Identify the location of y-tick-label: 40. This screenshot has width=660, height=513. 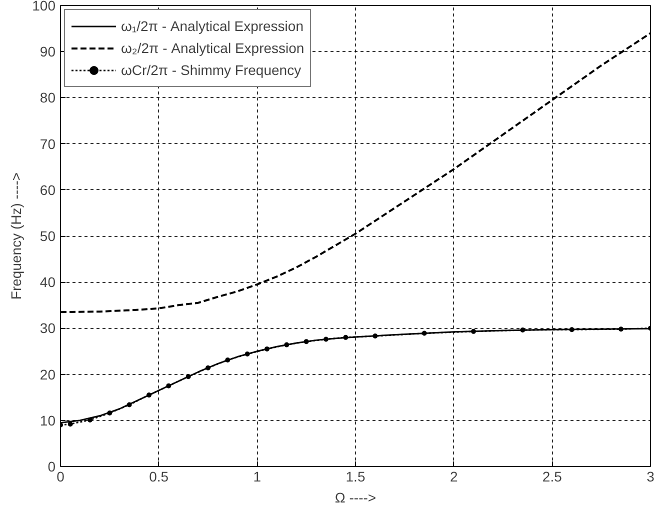
(48, 282).